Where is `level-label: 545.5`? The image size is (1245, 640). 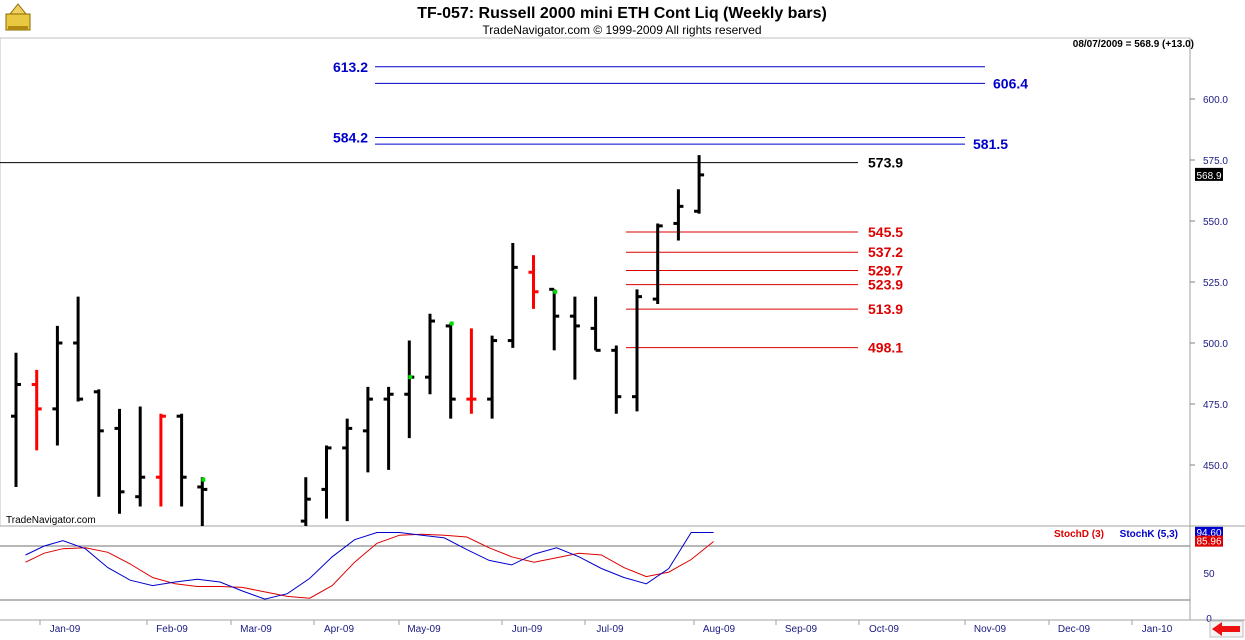
level-label: 545.5 is located at coordinates (885, 232).